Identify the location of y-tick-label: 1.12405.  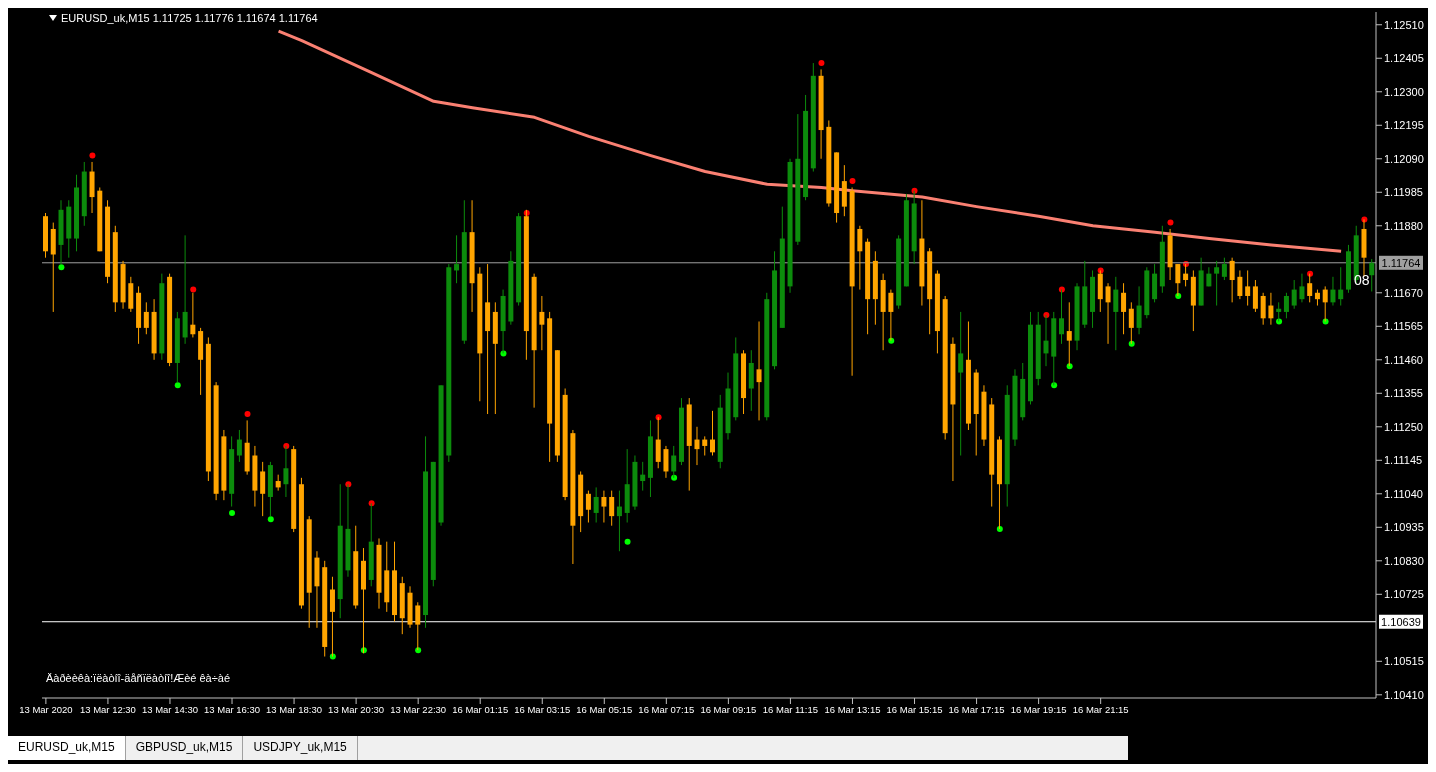
(1404, 58).